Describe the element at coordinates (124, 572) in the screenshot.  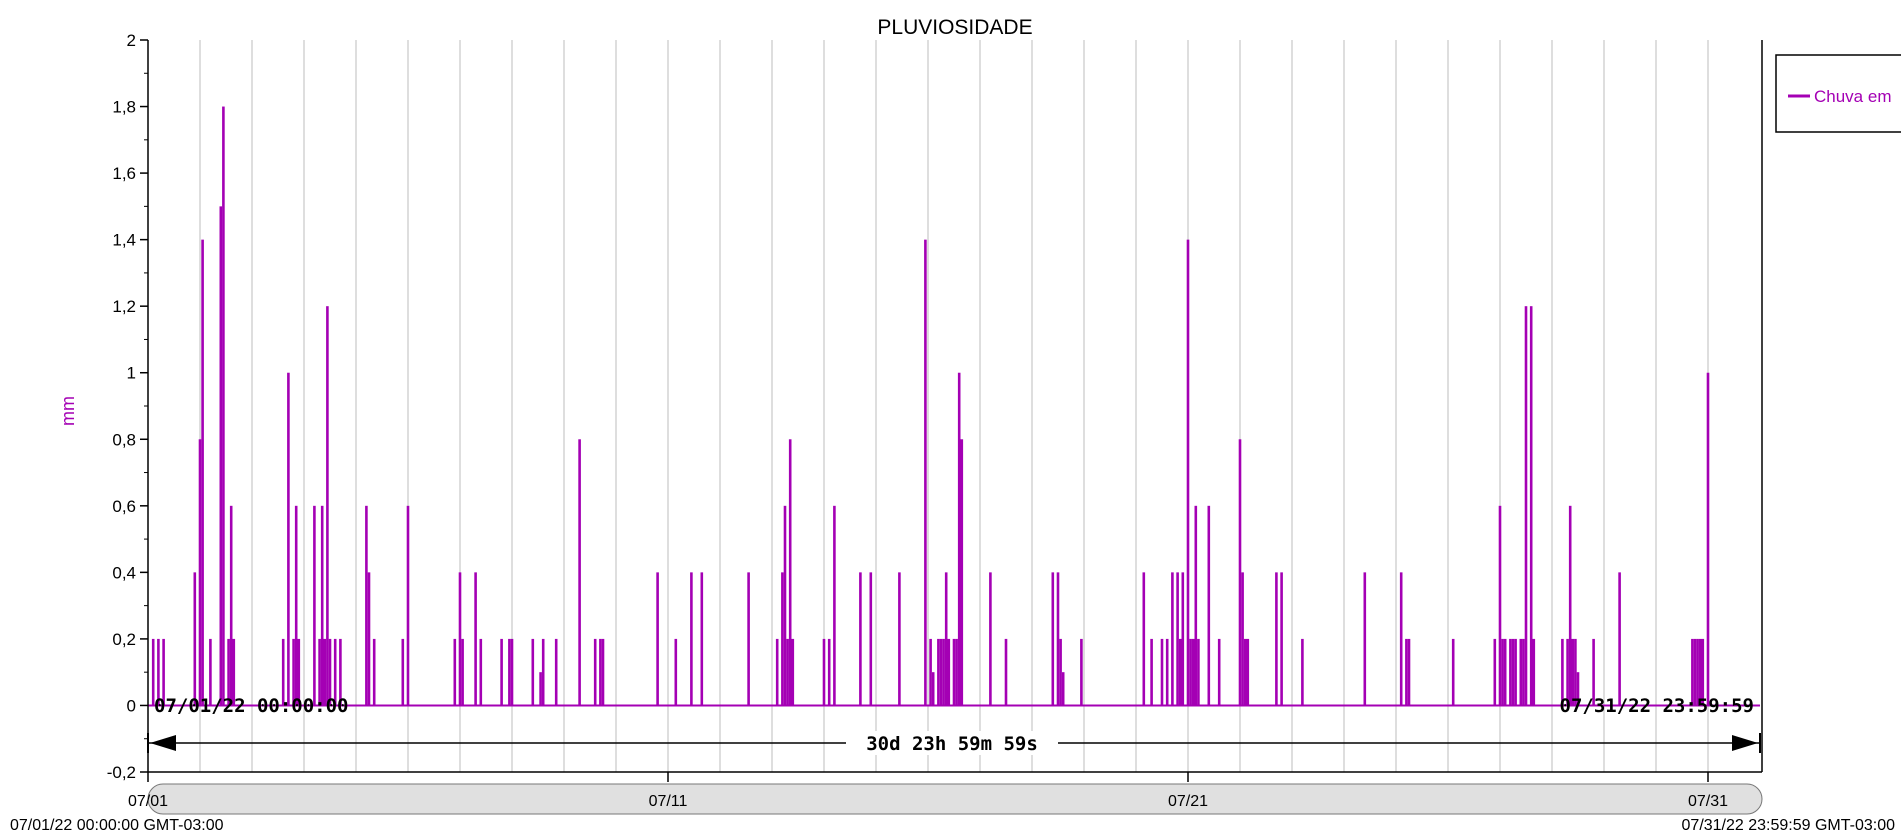
I see `y-tick-label: 0,4` at that location.